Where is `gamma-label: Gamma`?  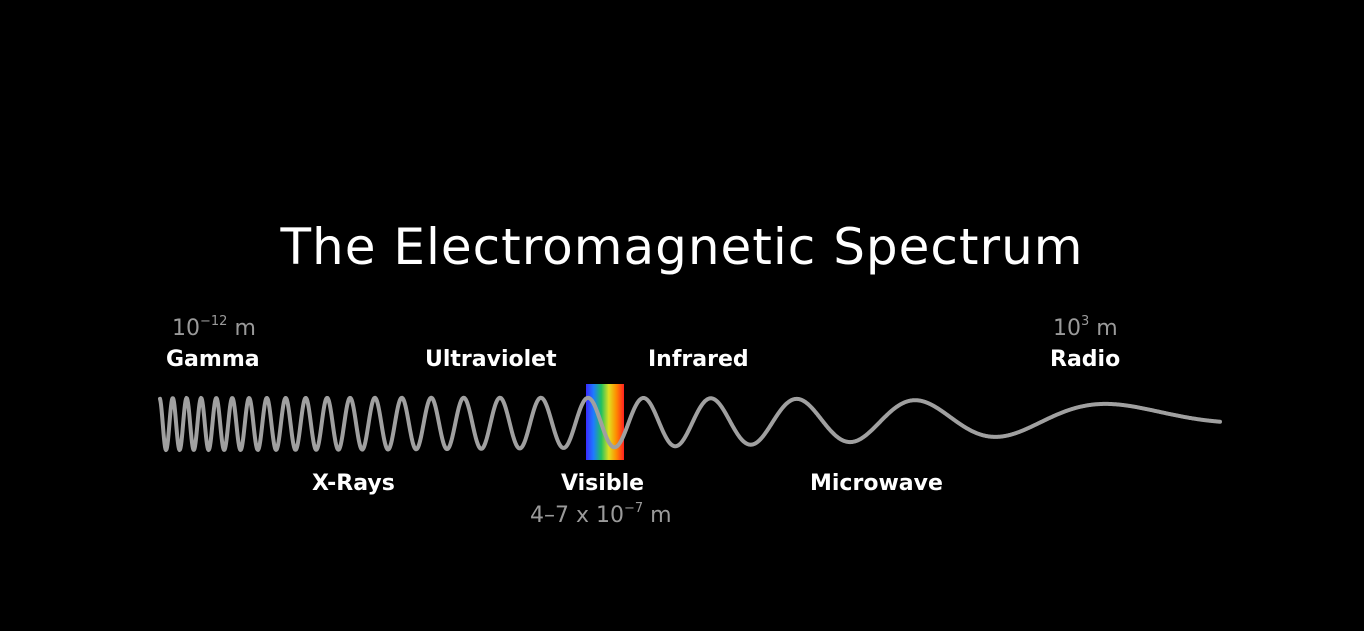 gamma-label: Gamma is located at coordinates (213, 359).